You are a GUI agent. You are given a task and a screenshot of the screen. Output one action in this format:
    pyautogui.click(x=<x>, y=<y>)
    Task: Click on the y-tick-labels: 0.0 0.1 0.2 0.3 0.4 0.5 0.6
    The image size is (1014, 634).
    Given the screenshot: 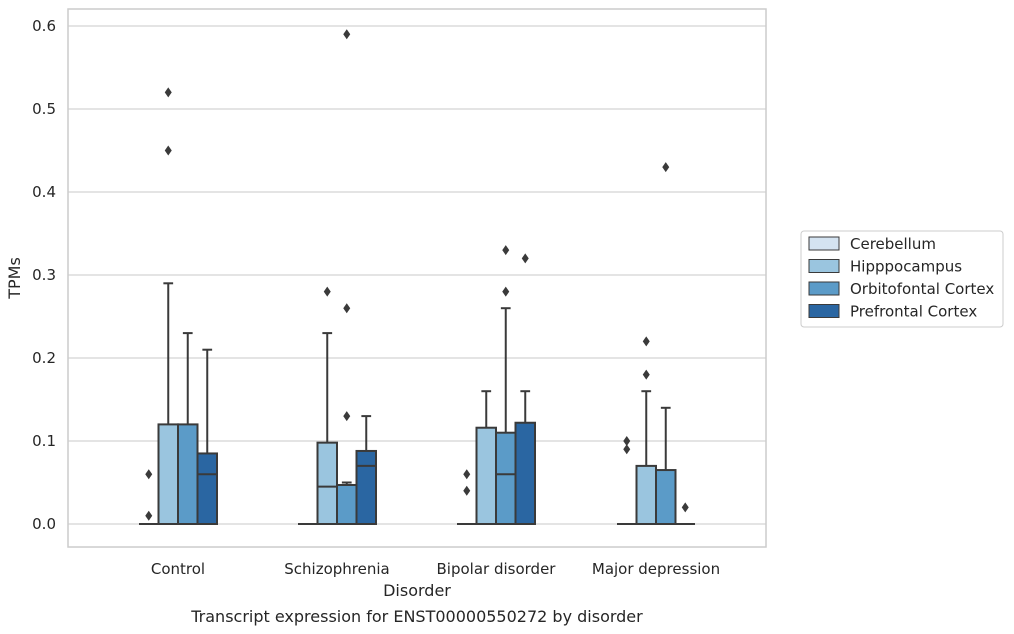 What is the action you would take?
    pyautogui.click(x=44, y=275)
    